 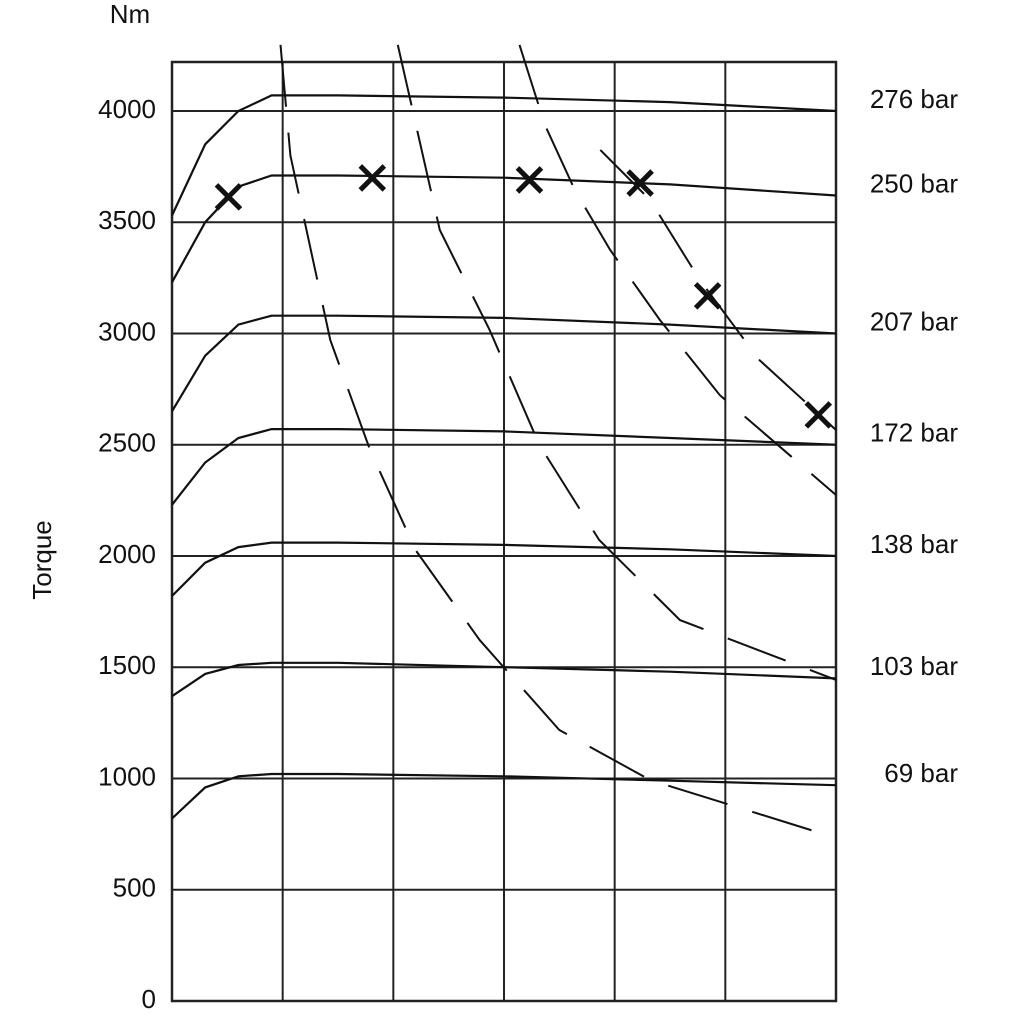 What do you see at coordinates (127, 109) in the screenshot?
I see `y-tick-label: 4000` at bounding box center [127, 109].